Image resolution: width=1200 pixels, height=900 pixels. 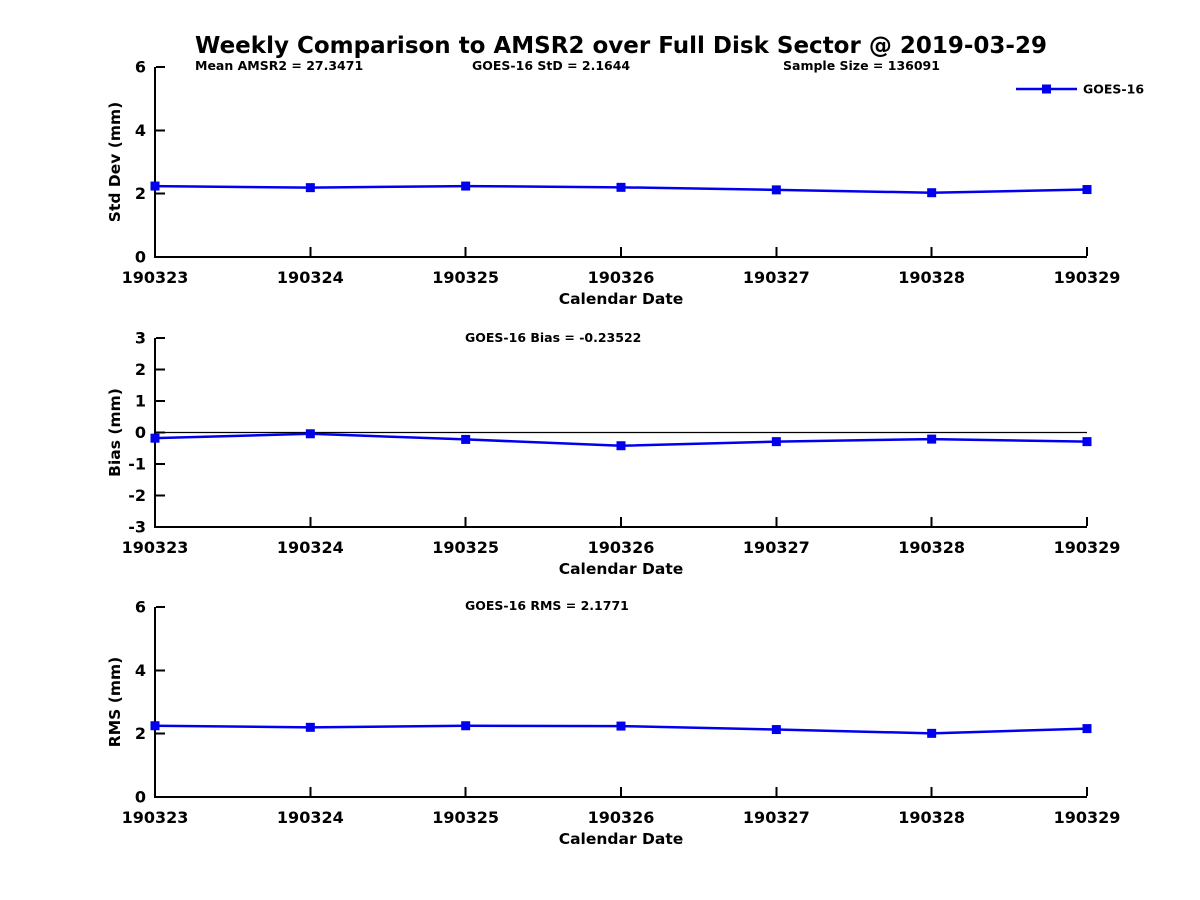 I want to click on legend: GOES-16, so click(x=1080, y=89).